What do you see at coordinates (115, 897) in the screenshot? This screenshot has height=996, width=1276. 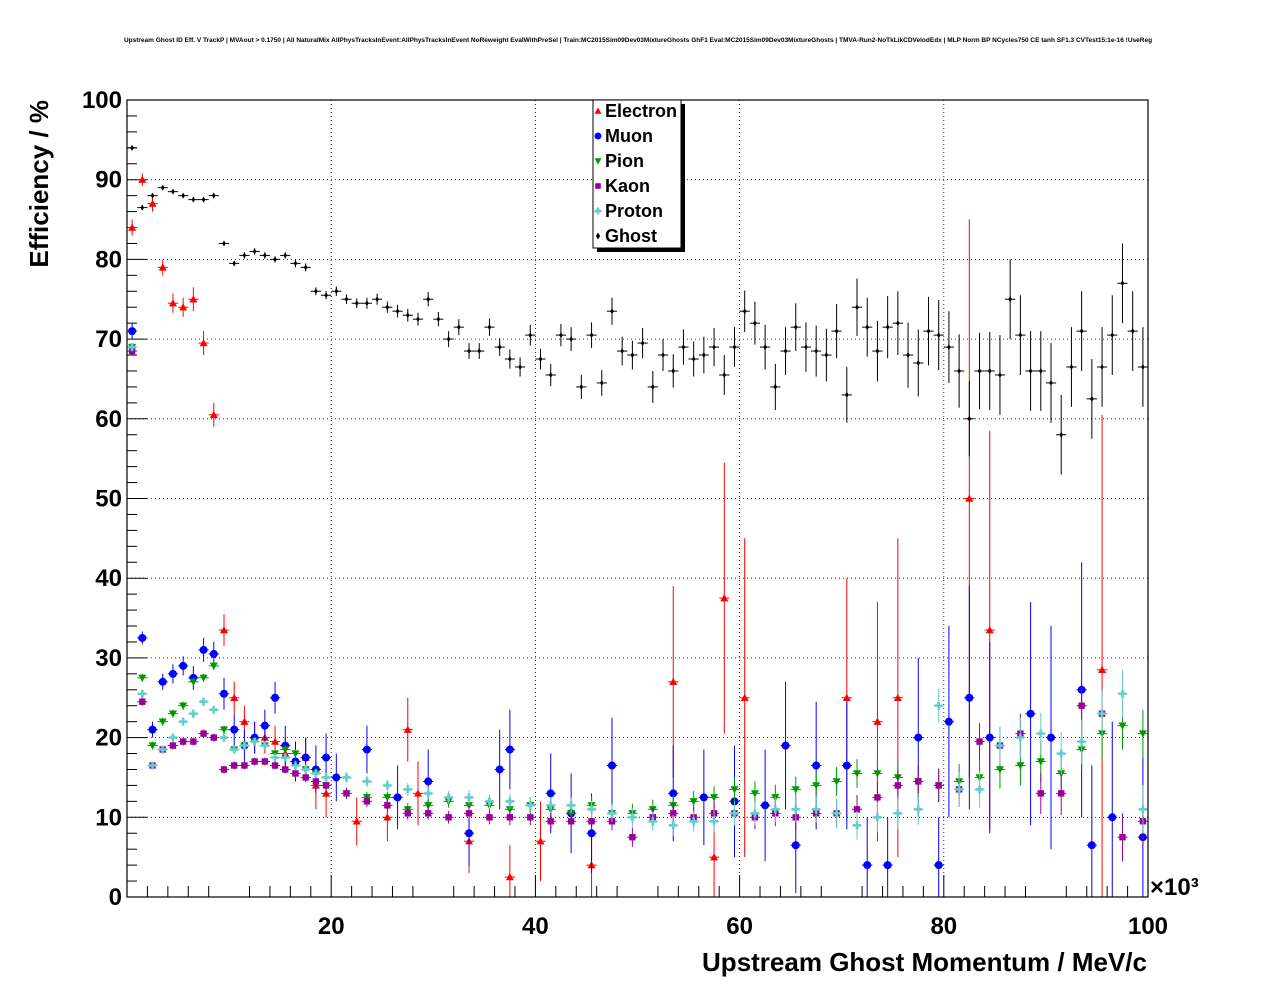 I see `y-tick-label: 0` at bounding box center [115, 897].